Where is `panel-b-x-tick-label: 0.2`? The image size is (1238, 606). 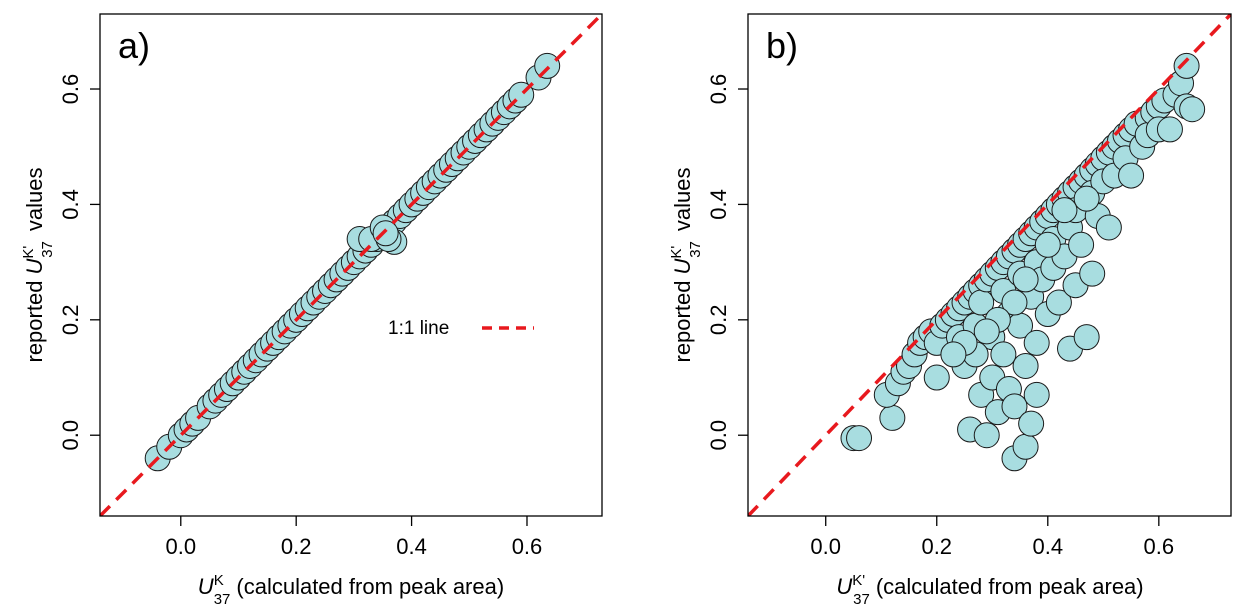
panel-b-x-tick-label: 0.2 is located at coordinates (936, 546).